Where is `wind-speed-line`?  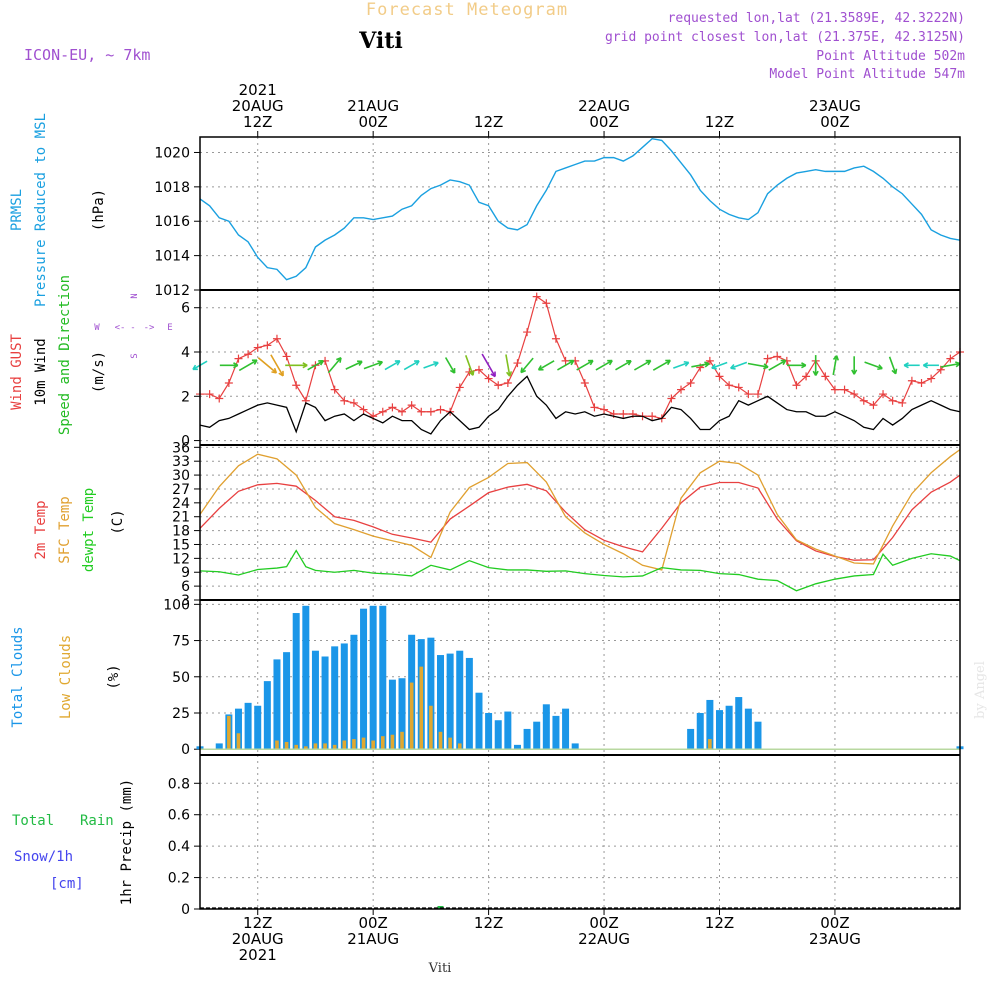 wind-speed-line is located at coordinates (580, 405).